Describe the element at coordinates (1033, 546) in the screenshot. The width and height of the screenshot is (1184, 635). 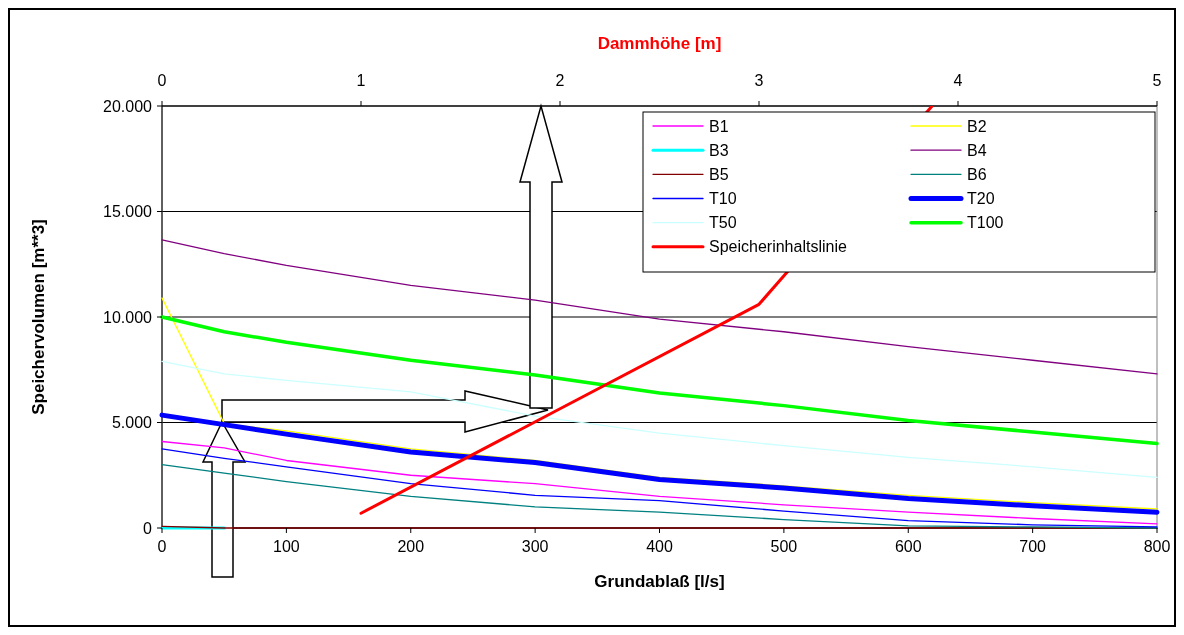
I see `x-tick-label: 700` at that location.